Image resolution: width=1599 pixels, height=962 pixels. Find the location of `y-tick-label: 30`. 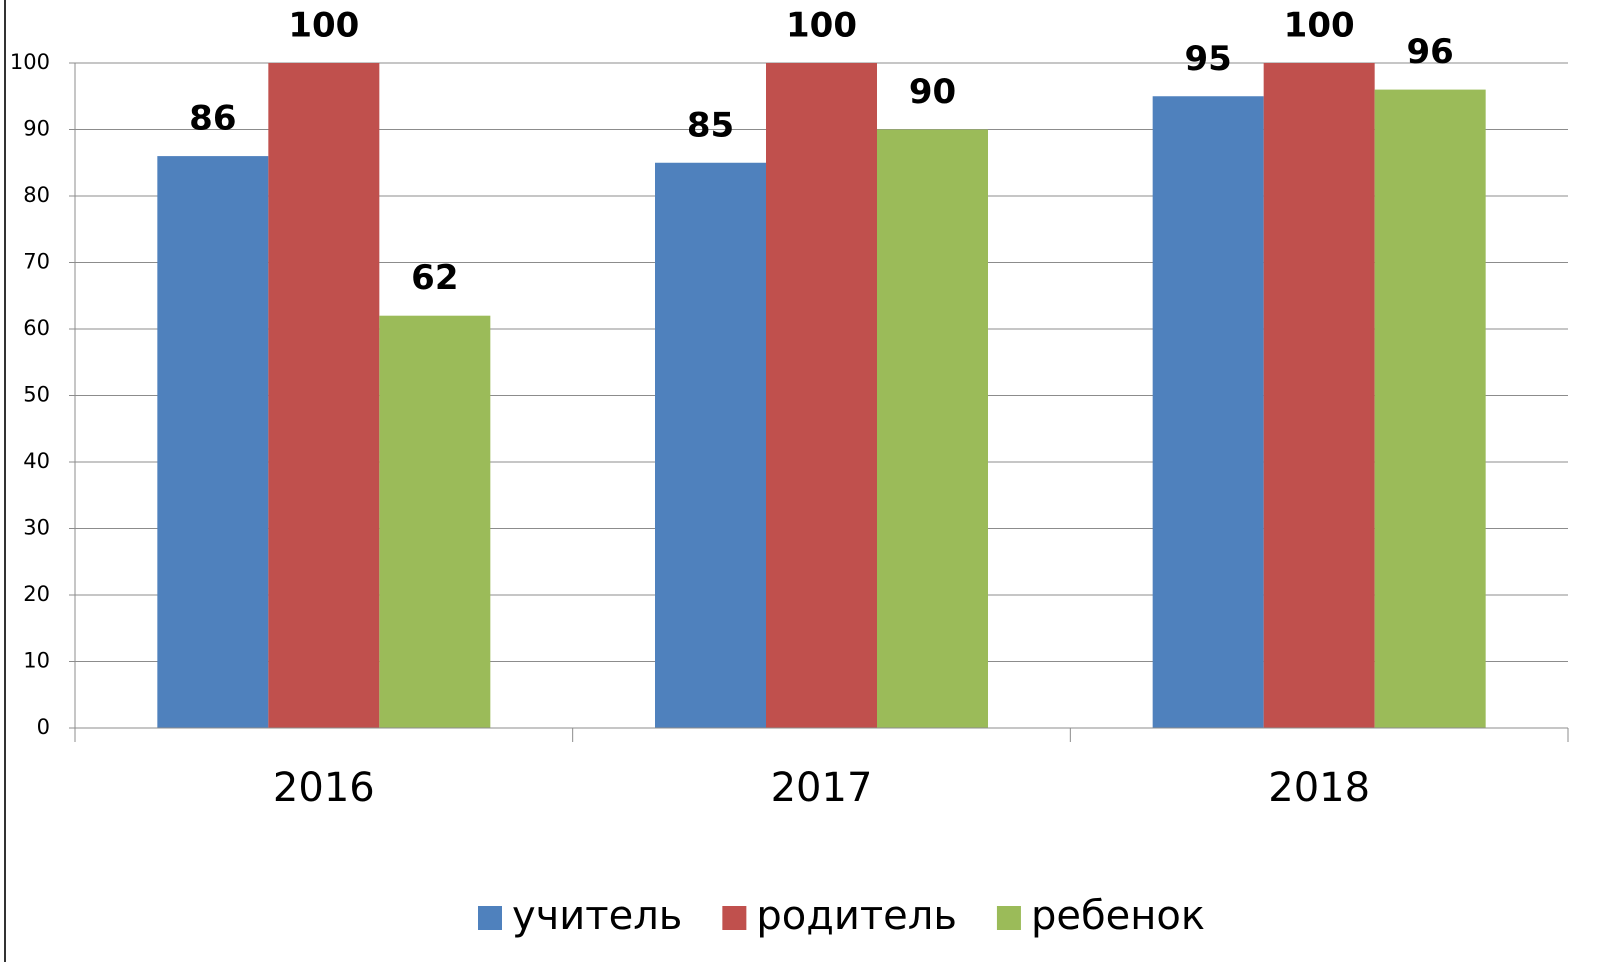

y-tick-label: 30 is located at coordinates (36, 528).